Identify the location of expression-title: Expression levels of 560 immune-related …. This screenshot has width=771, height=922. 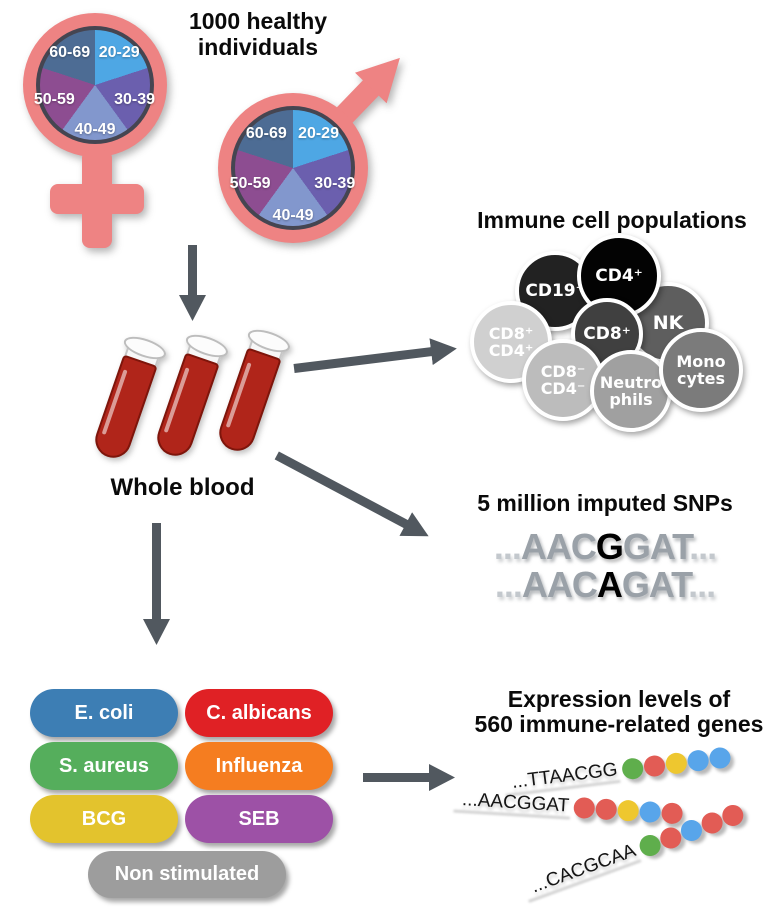
(619, 712).